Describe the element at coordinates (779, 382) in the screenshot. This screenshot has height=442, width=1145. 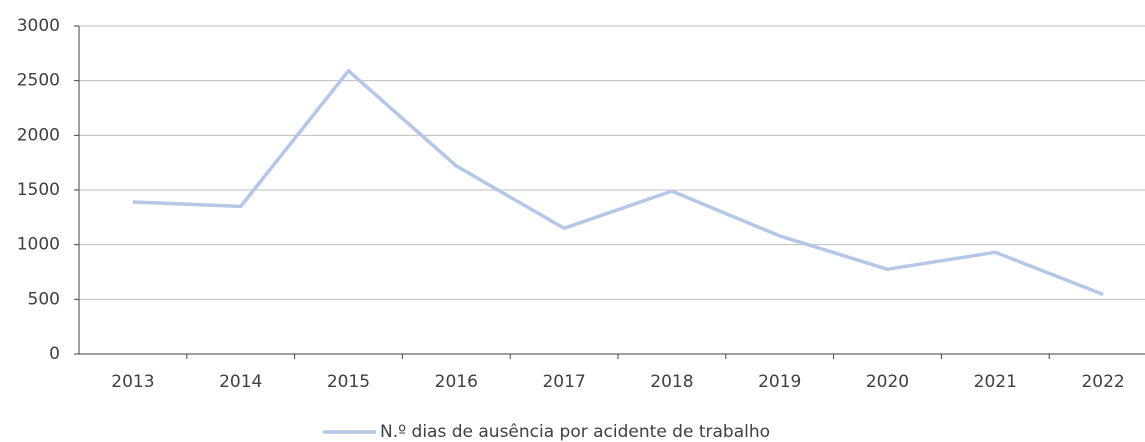
I see `x-tick-label: 2019` at that location.